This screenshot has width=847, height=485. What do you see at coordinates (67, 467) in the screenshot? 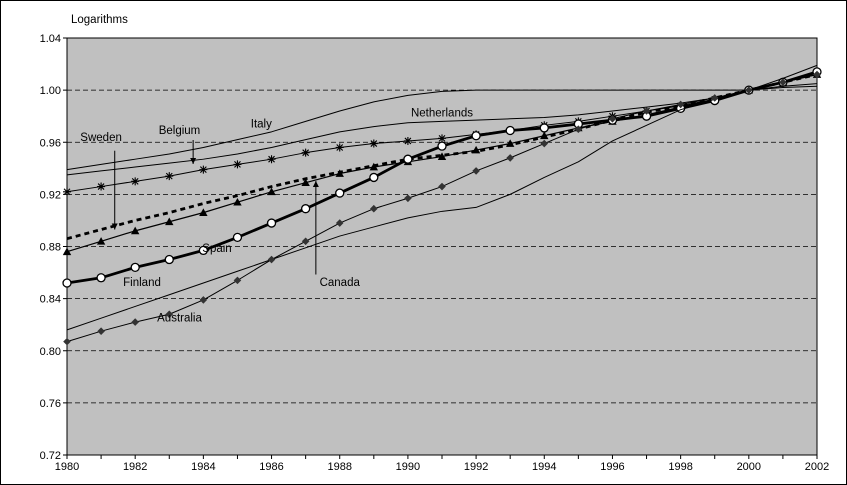
I see `x-tick-label: 1980` at bounding box center [67, 467].